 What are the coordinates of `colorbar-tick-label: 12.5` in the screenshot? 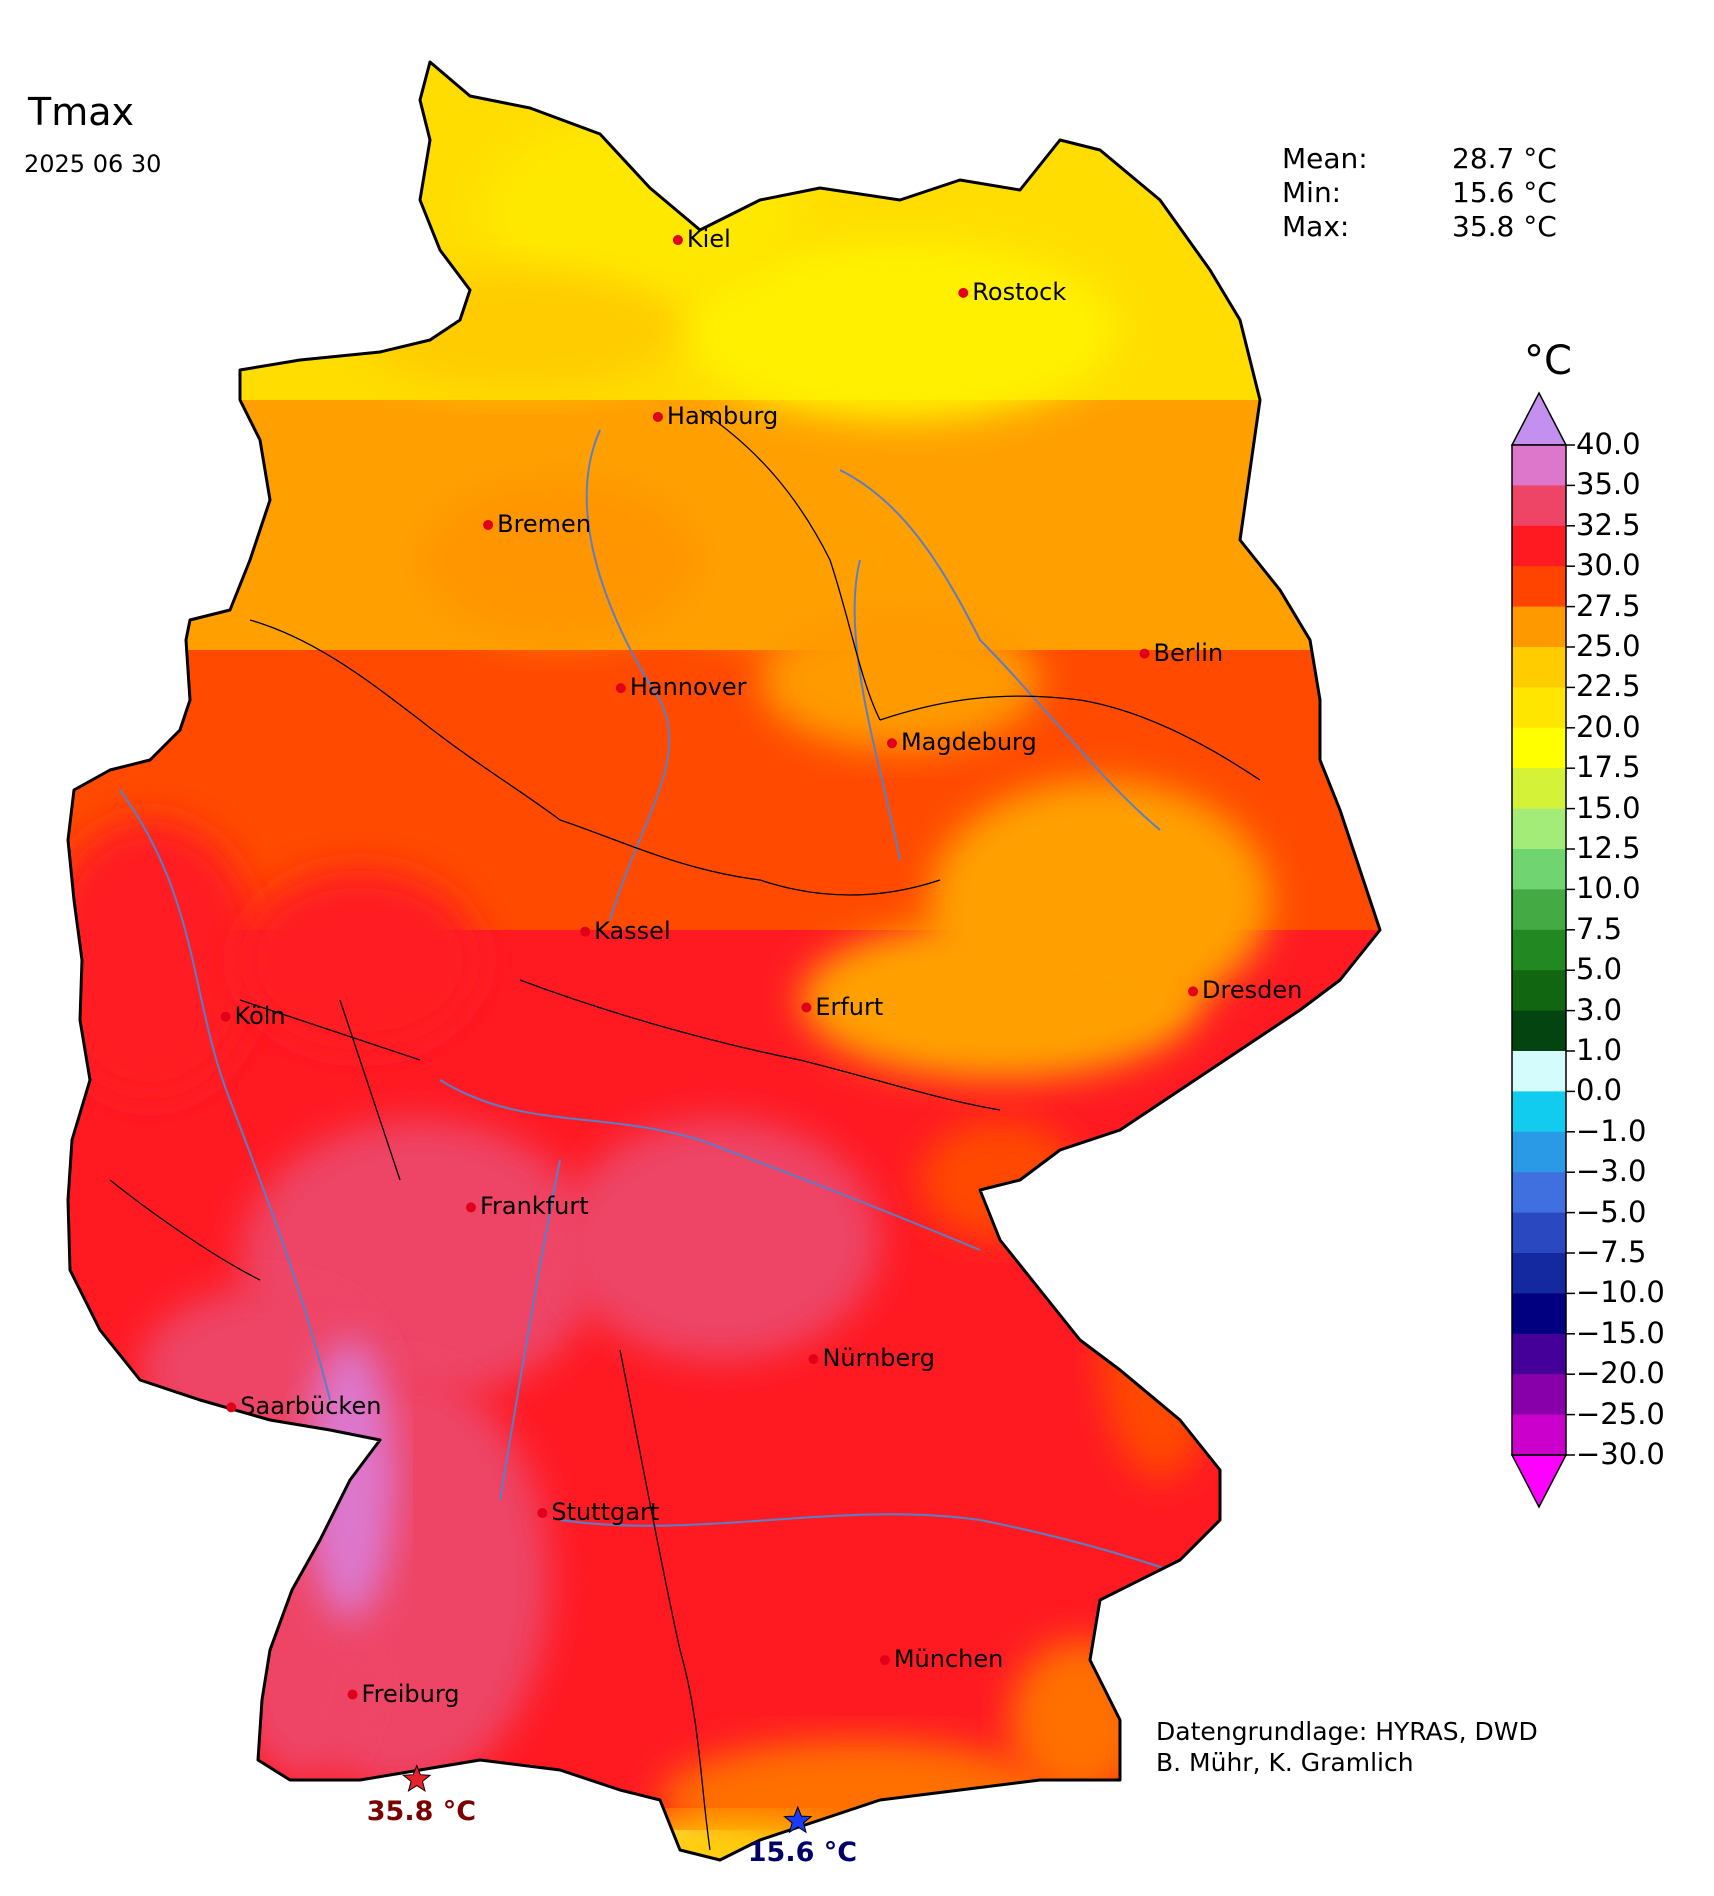 It's located at (1608, 848).